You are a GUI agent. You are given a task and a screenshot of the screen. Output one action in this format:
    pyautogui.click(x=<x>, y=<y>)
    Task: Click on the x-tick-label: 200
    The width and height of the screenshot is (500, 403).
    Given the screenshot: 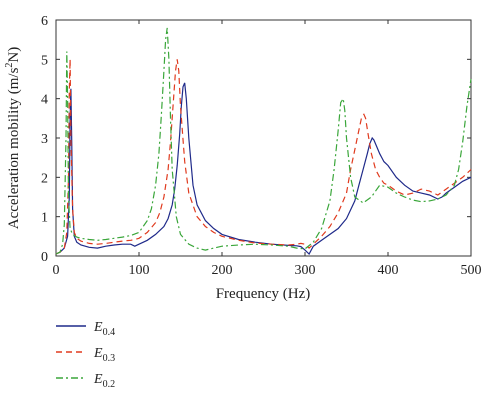 What is the action you would take?
    pyautogui.click(x=222, y=270)
    